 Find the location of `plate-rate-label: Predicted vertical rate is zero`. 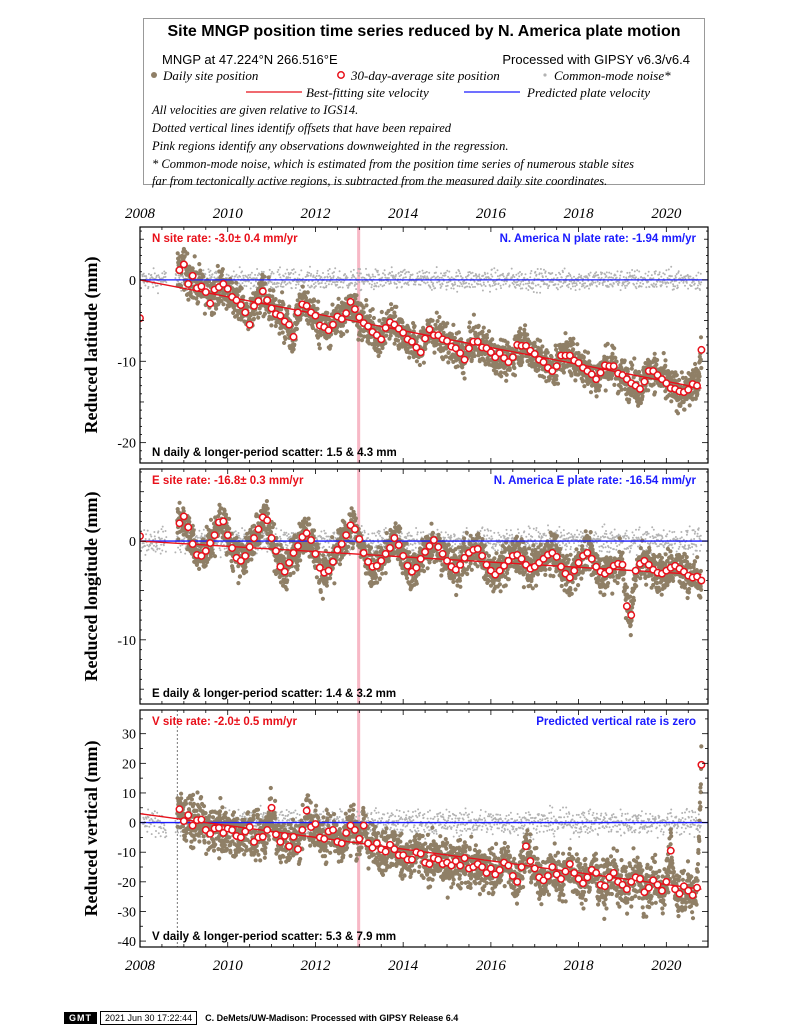

plate-rate-label: Predicted vertical rate is zero is located at coordinates (616, 722).